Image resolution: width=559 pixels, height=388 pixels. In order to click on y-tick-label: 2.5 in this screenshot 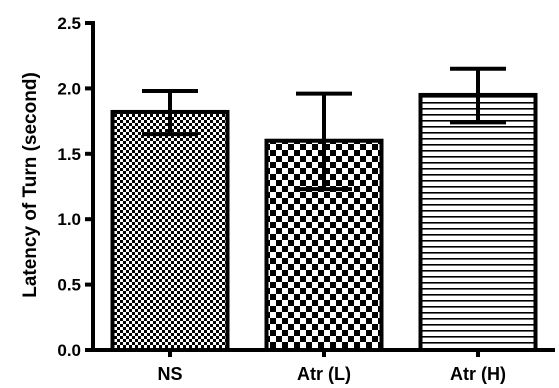, I will do `click(69, 23)`.